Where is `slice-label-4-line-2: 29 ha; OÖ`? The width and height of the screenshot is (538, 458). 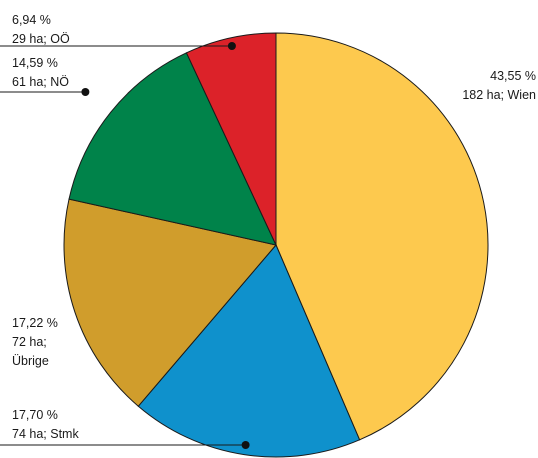 slice-label-4-line-2: 29 ha; OÖ is located at coordinates (41, 39).